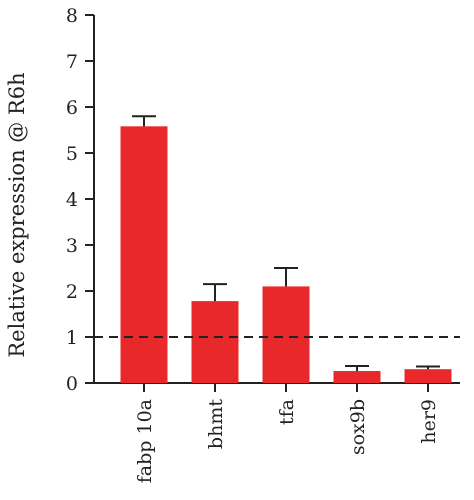 This screenshot has height=500, width=474. What do you see at coordinates (216, 424) in the screenshot?
I see `x-tick-label: bhmt` at bounding box center [216, 424].